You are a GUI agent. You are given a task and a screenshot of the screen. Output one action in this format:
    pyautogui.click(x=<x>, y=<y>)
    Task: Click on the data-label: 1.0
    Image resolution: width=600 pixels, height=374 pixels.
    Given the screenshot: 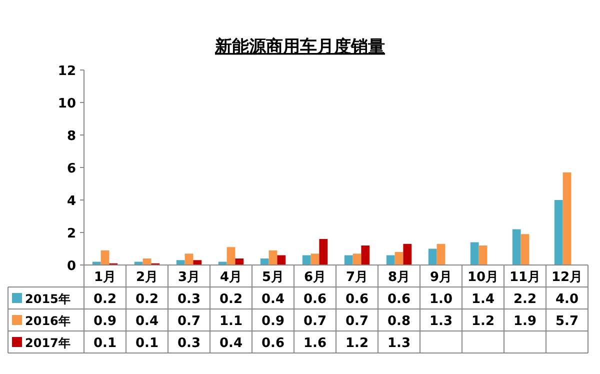 What is the action you would take?
    pyautogui.click(x=441, y=299)
    